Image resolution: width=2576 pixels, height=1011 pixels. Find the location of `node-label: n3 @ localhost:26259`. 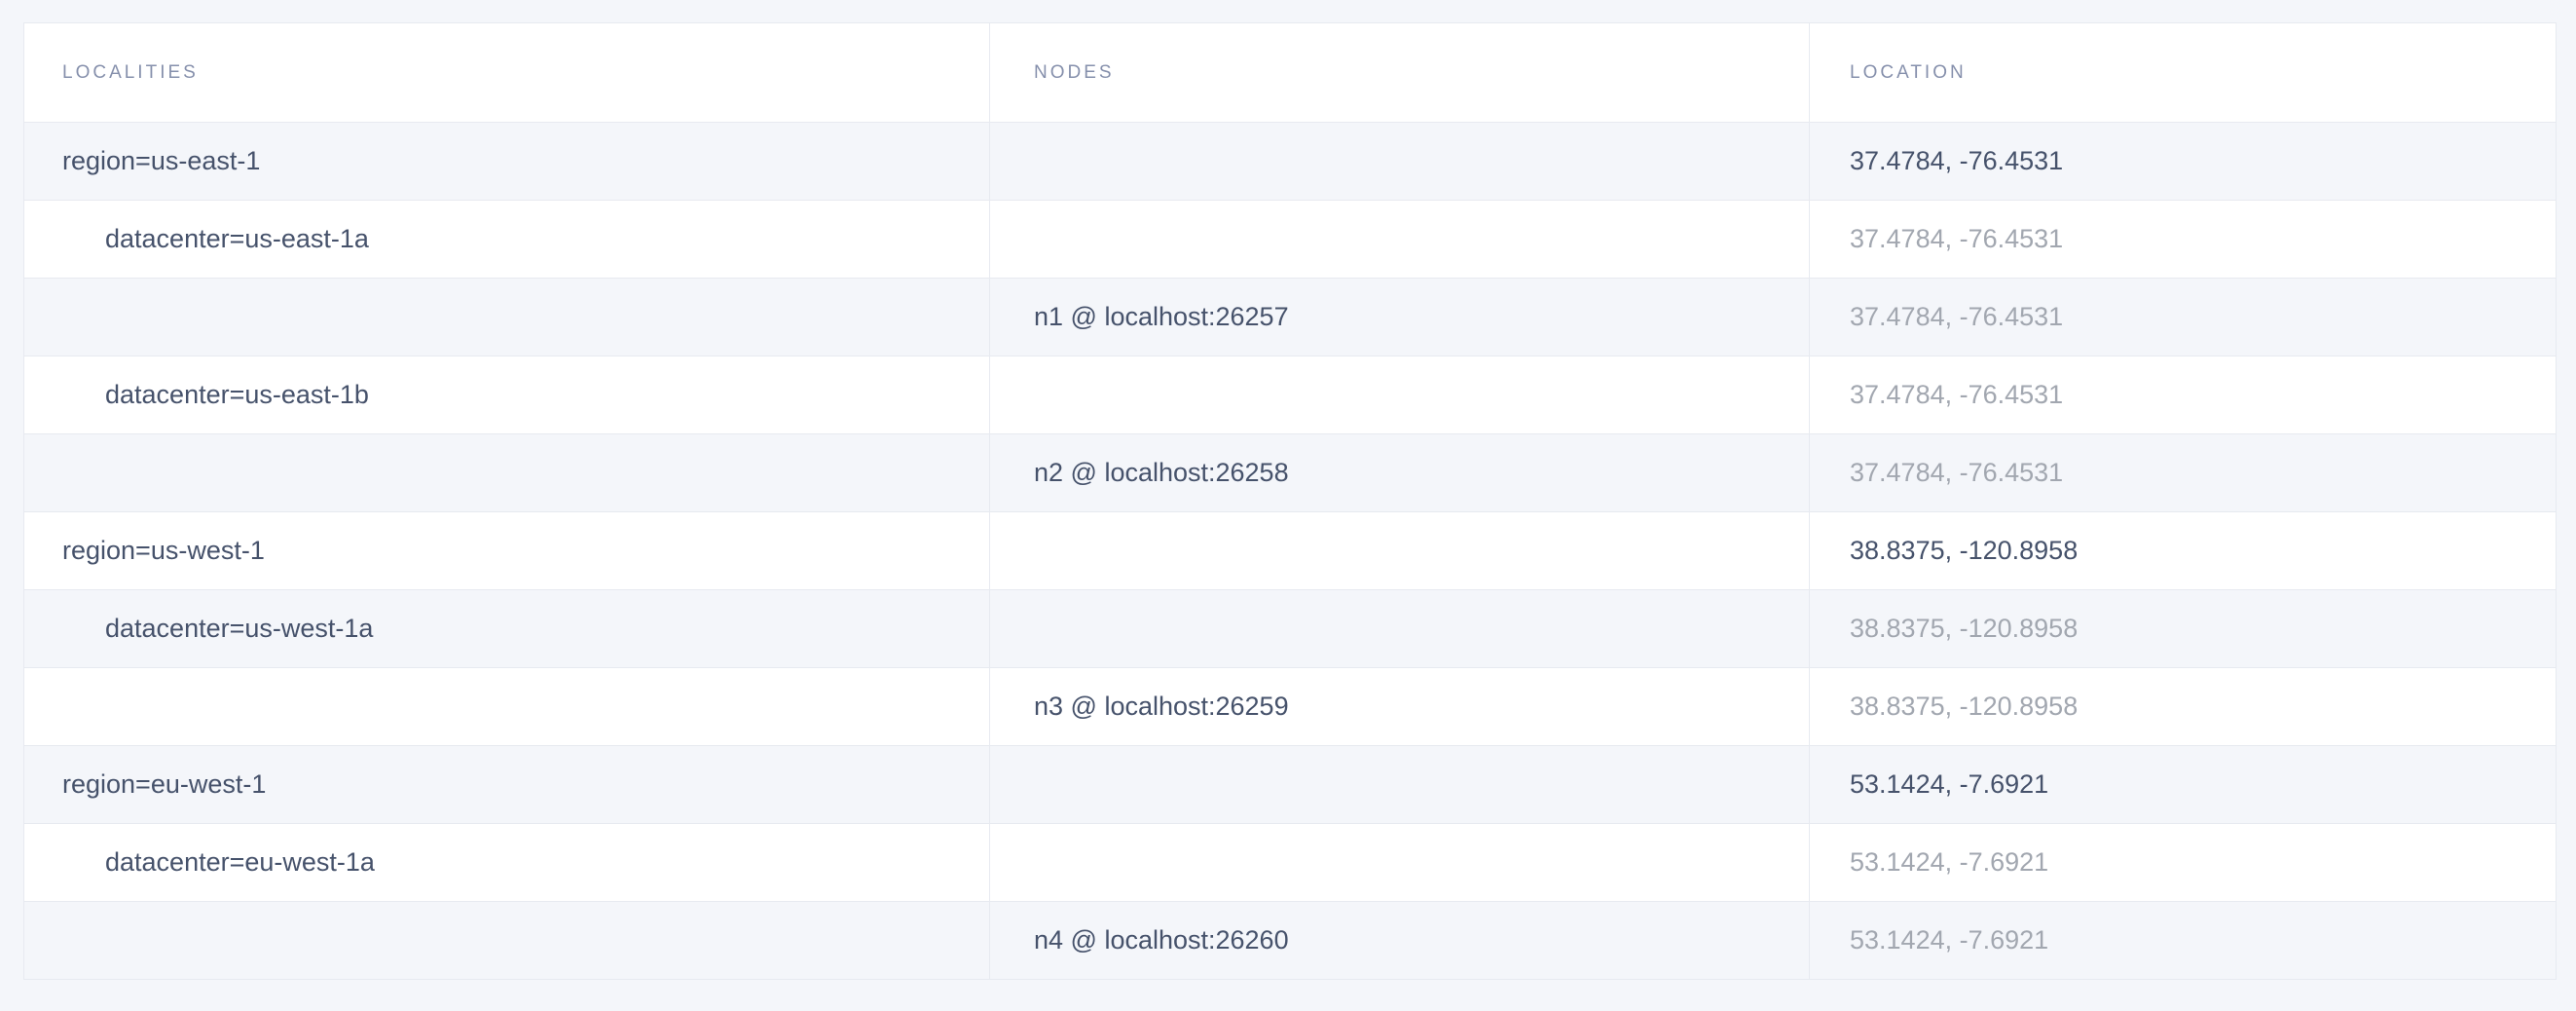

node-label: n3 @ localhost:26259 is located at coordinates (1161, 706).